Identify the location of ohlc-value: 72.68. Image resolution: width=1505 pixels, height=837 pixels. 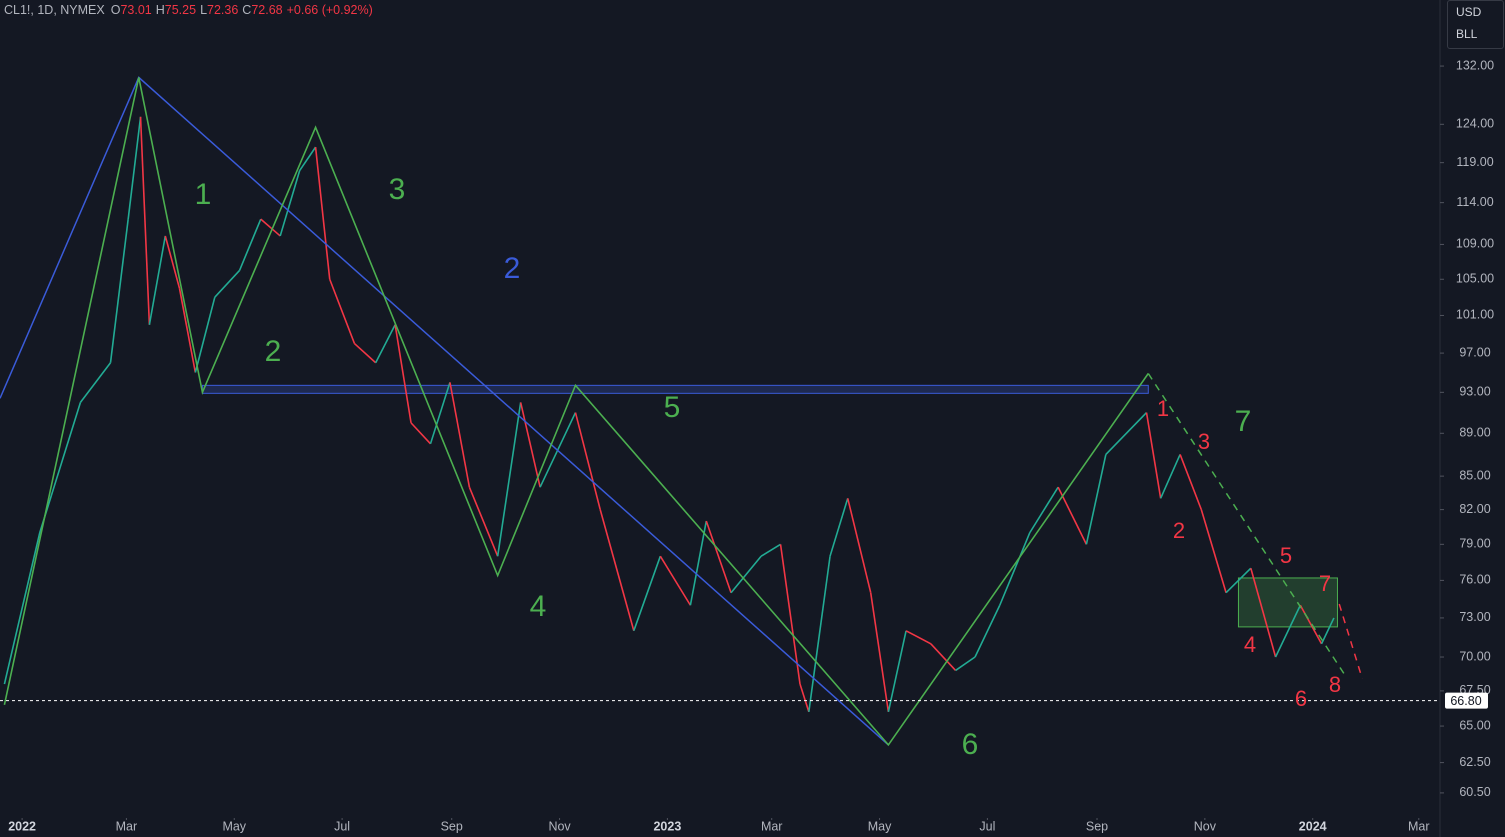
(267, 10).